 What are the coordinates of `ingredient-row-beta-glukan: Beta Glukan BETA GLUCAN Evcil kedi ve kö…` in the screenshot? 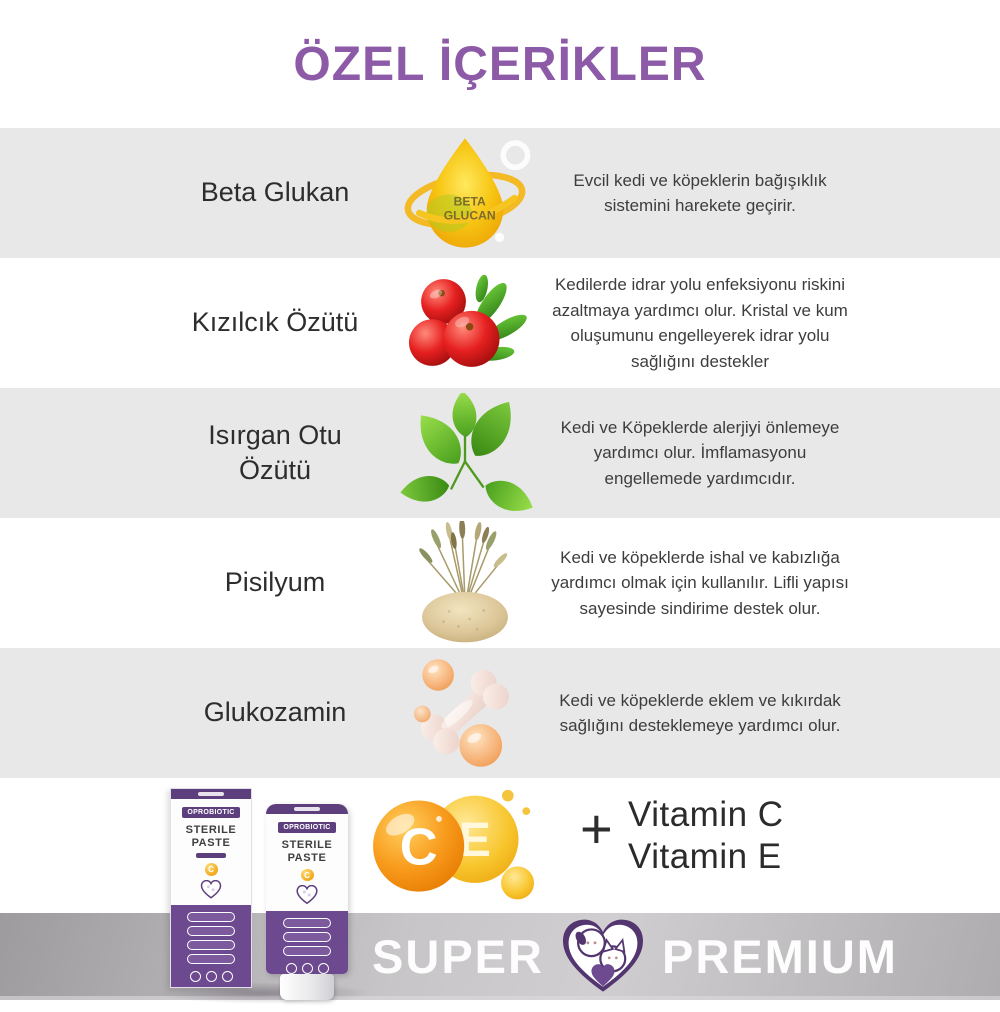 It's located at (500, 193).